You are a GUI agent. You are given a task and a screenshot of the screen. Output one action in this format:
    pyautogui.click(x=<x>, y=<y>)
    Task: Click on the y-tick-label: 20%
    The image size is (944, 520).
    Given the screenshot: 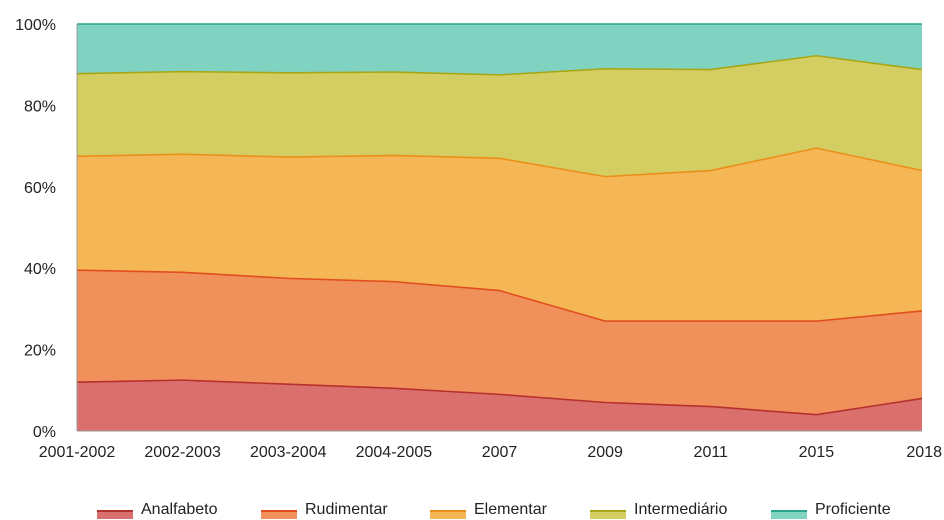 What is the action you would take?
    pyautogui.click(x=40, y=351)
    